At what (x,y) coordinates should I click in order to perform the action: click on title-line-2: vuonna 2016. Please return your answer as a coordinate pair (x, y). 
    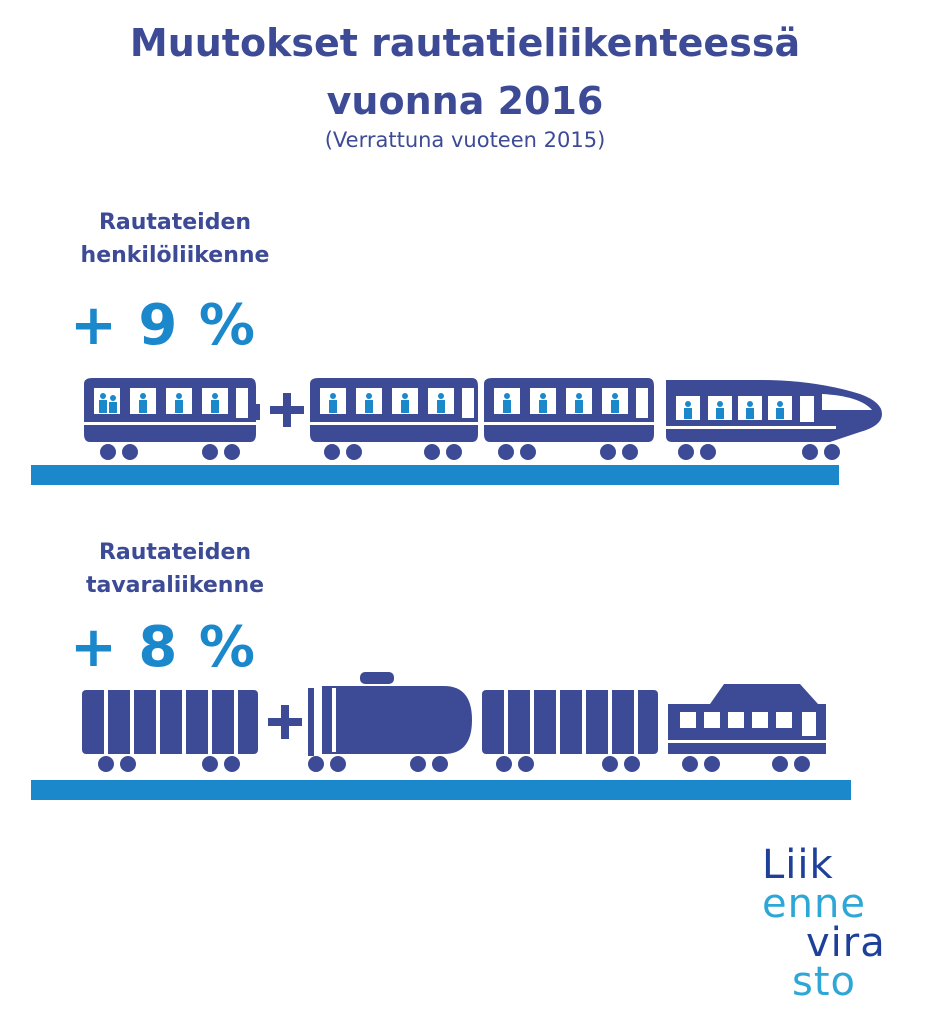
    Looking at the image, I should click on (465, 101).